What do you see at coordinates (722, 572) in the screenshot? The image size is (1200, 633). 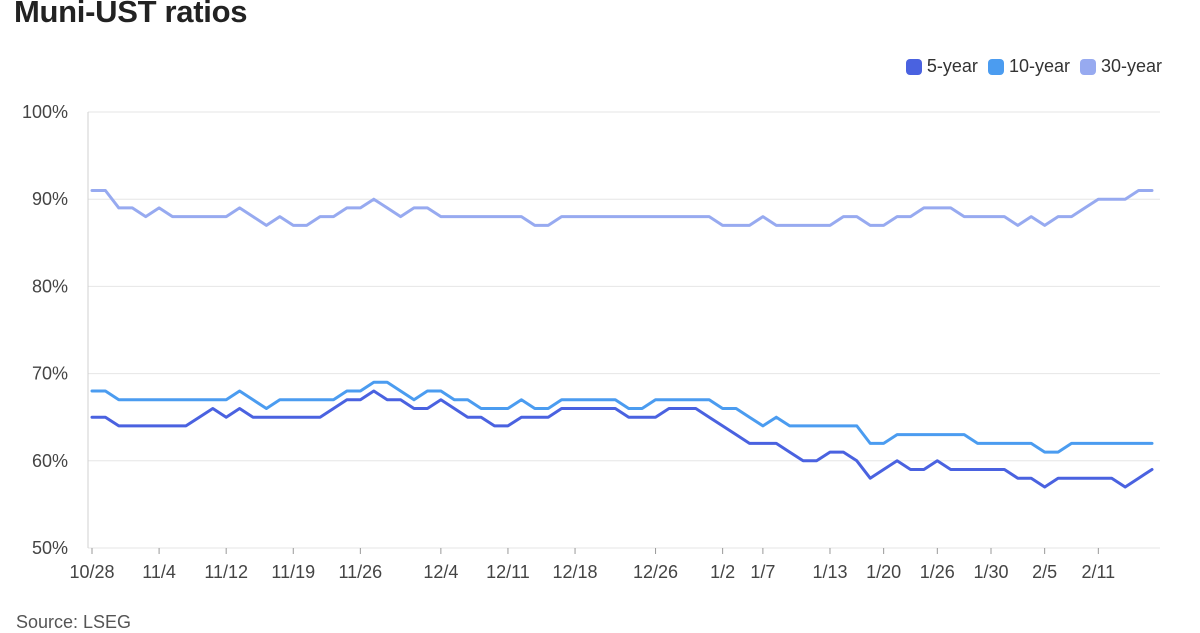 I see `x-tick-label: 1/2` at bounding box center [722, 572].